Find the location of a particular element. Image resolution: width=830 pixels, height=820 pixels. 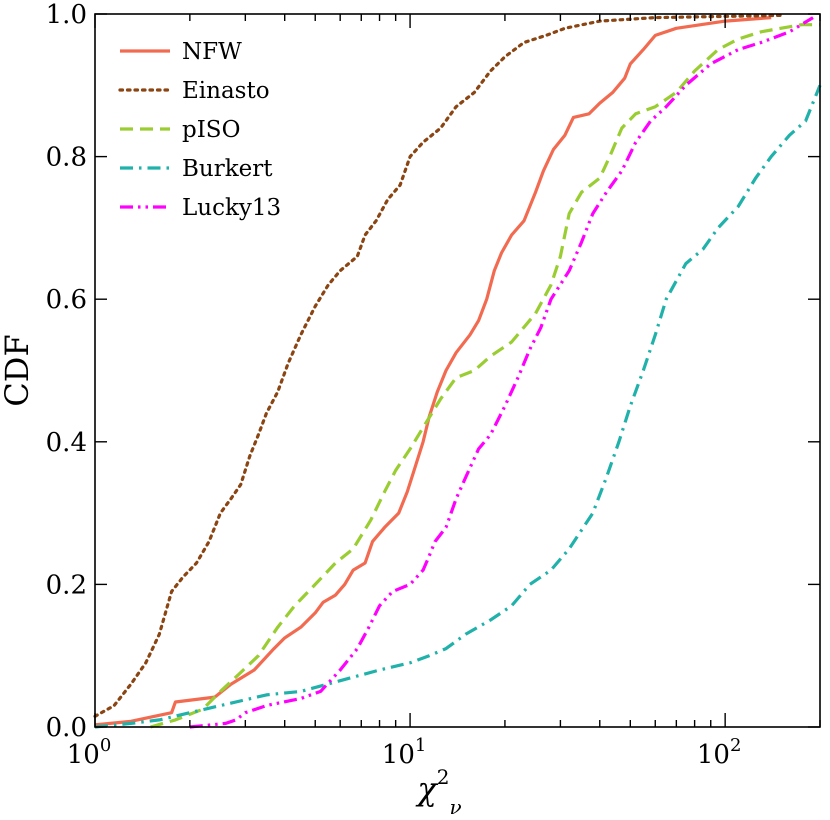

x-tick-label: 10² is located at coordinates (719, 752).